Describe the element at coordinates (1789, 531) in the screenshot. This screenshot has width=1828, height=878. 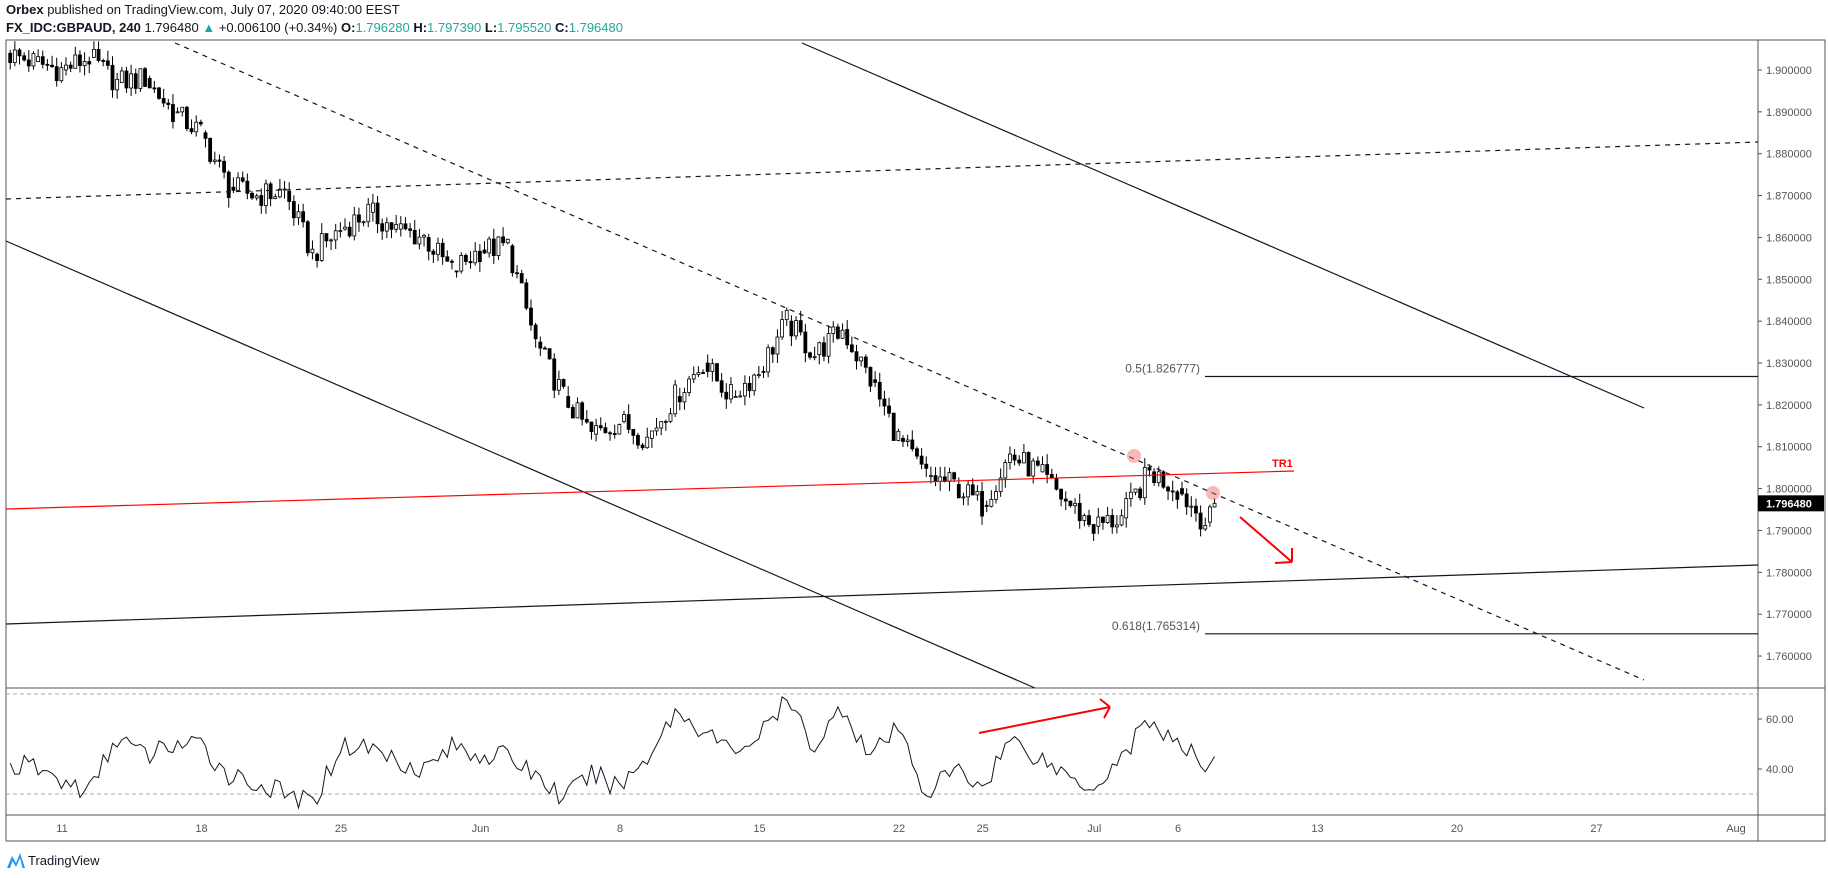
I see `price-tick-label: 1.790000` at that location.